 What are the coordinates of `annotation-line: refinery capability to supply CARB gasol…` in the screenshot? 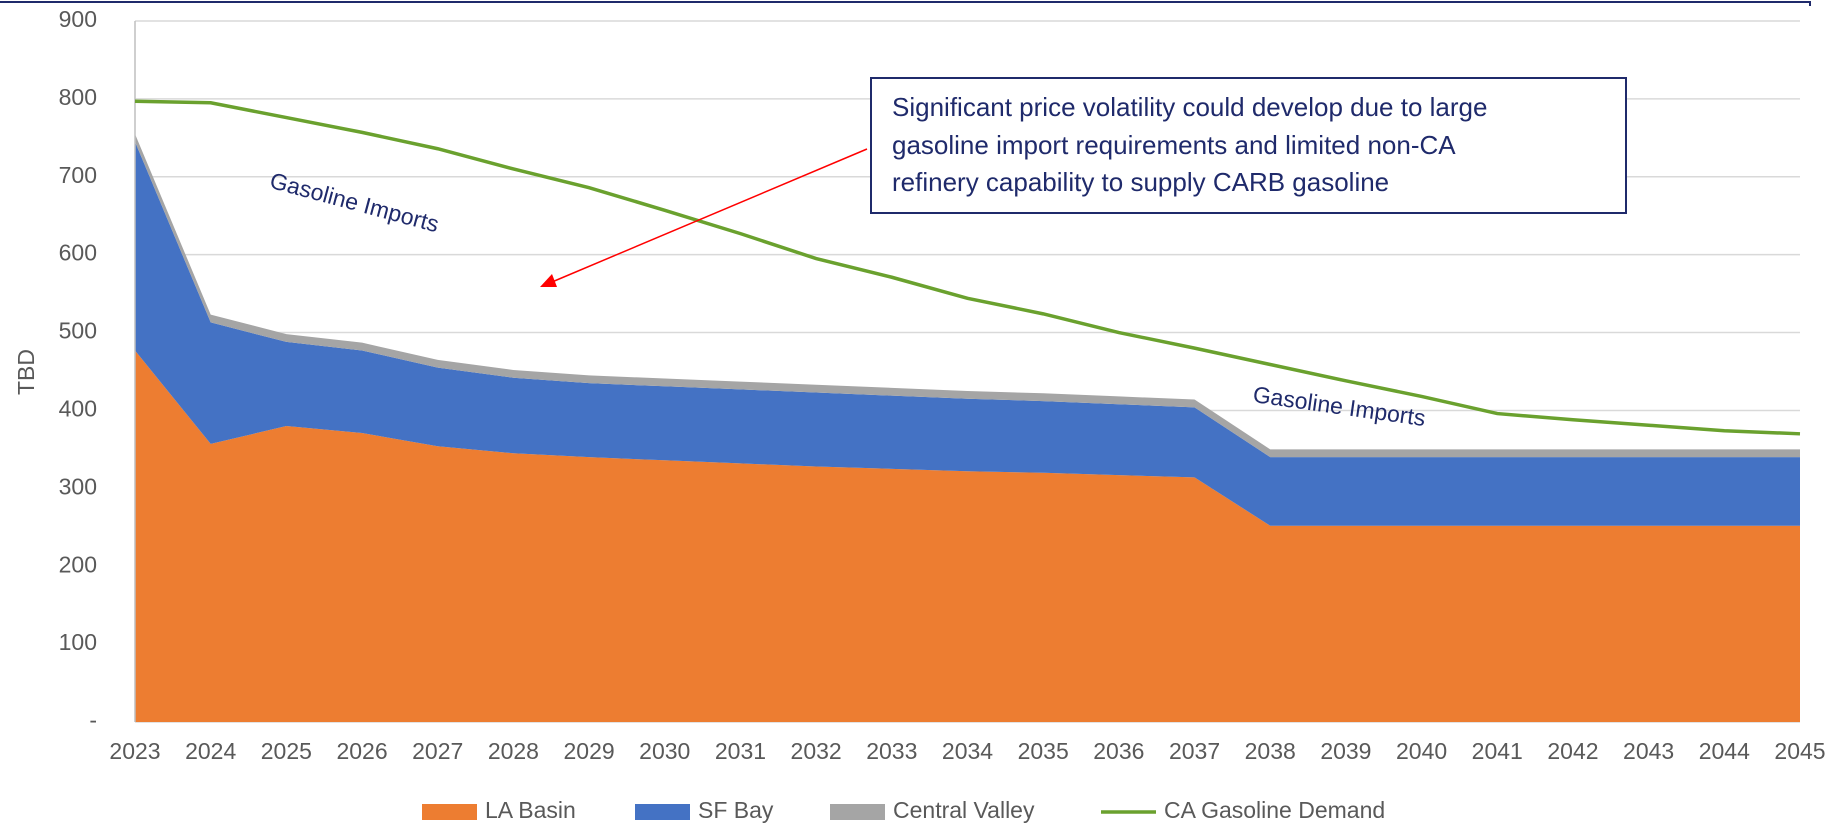 It's located at (1140, 182).